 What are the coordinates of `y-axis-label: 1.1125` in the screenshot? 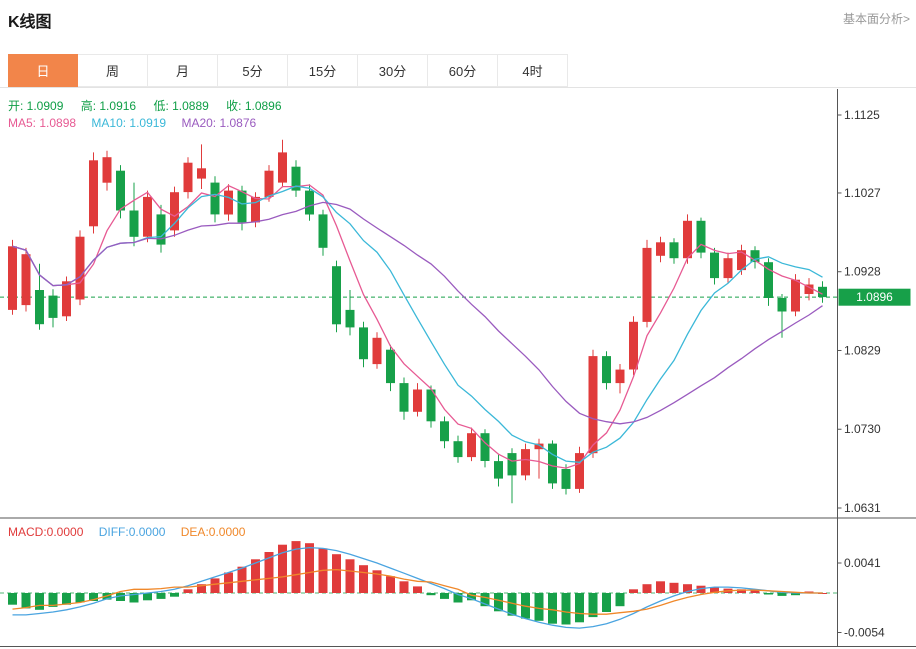 It's located at (862, 115).